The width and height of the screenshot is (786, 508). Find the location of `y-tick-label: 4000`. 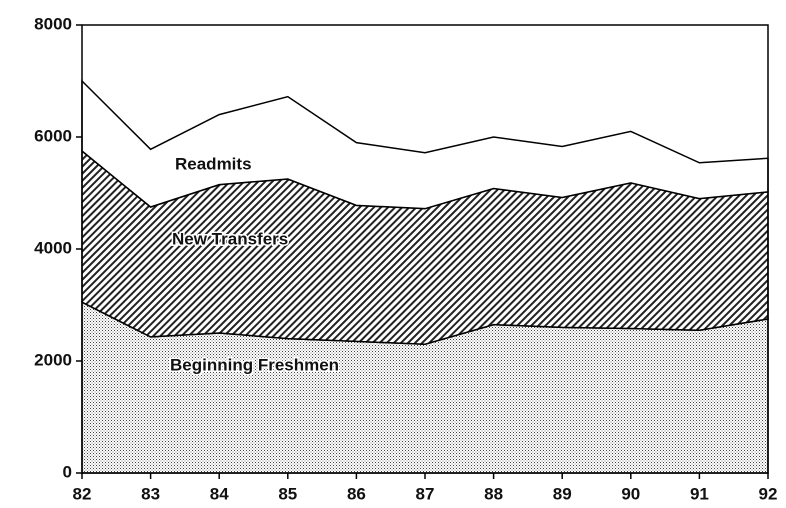

y-tick-label: 4000 is located at coordinates (53, 247).